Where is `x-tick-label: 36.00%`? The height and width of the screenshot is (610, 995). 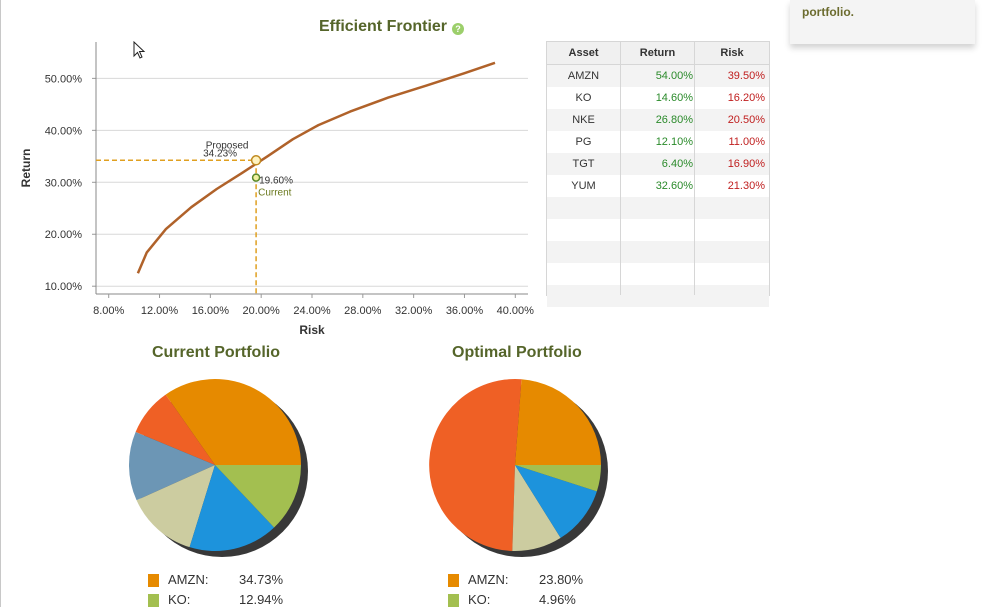 x-tick-label: 36.00% is located at coordinates (465, 311).